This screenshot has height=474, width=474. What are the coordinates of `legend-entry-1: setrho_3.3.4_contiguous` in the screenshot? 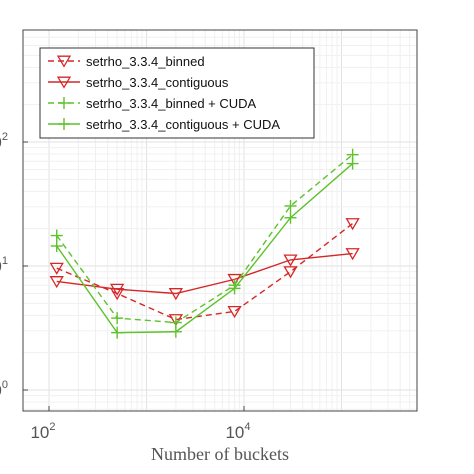 It's located at (138, 82).